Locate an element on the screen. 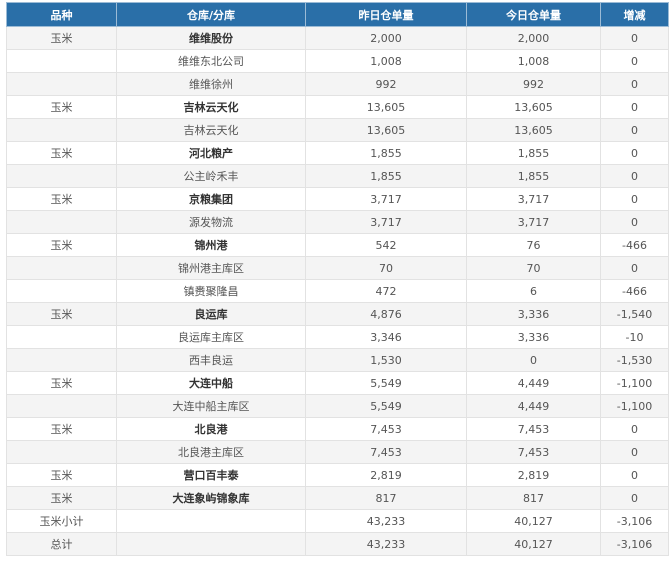 This screenshot has width=672, height=570. table-row: 大连中船主库区 5,549 4,449 -1,100 is located at coordinates (337, 406).